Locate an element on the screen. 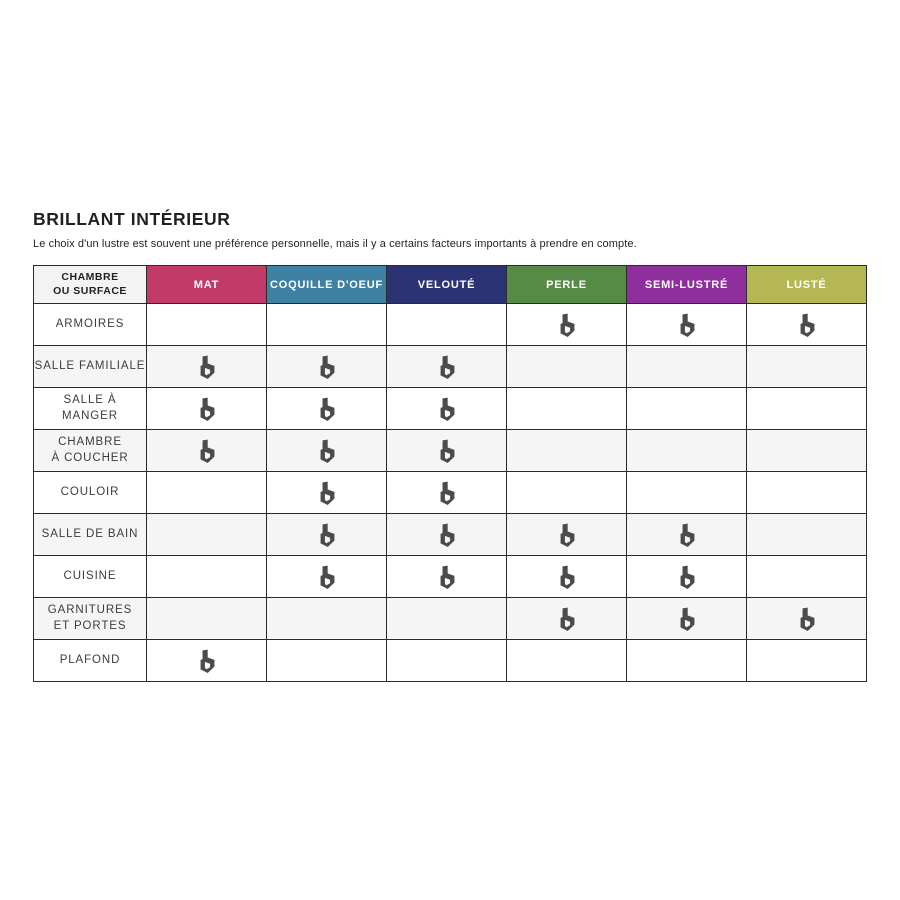 Image resolution: width=900 pixels, height=900 pixels. table-row: CHAMBRE À COUCHER is located at coordinates (450, 450).